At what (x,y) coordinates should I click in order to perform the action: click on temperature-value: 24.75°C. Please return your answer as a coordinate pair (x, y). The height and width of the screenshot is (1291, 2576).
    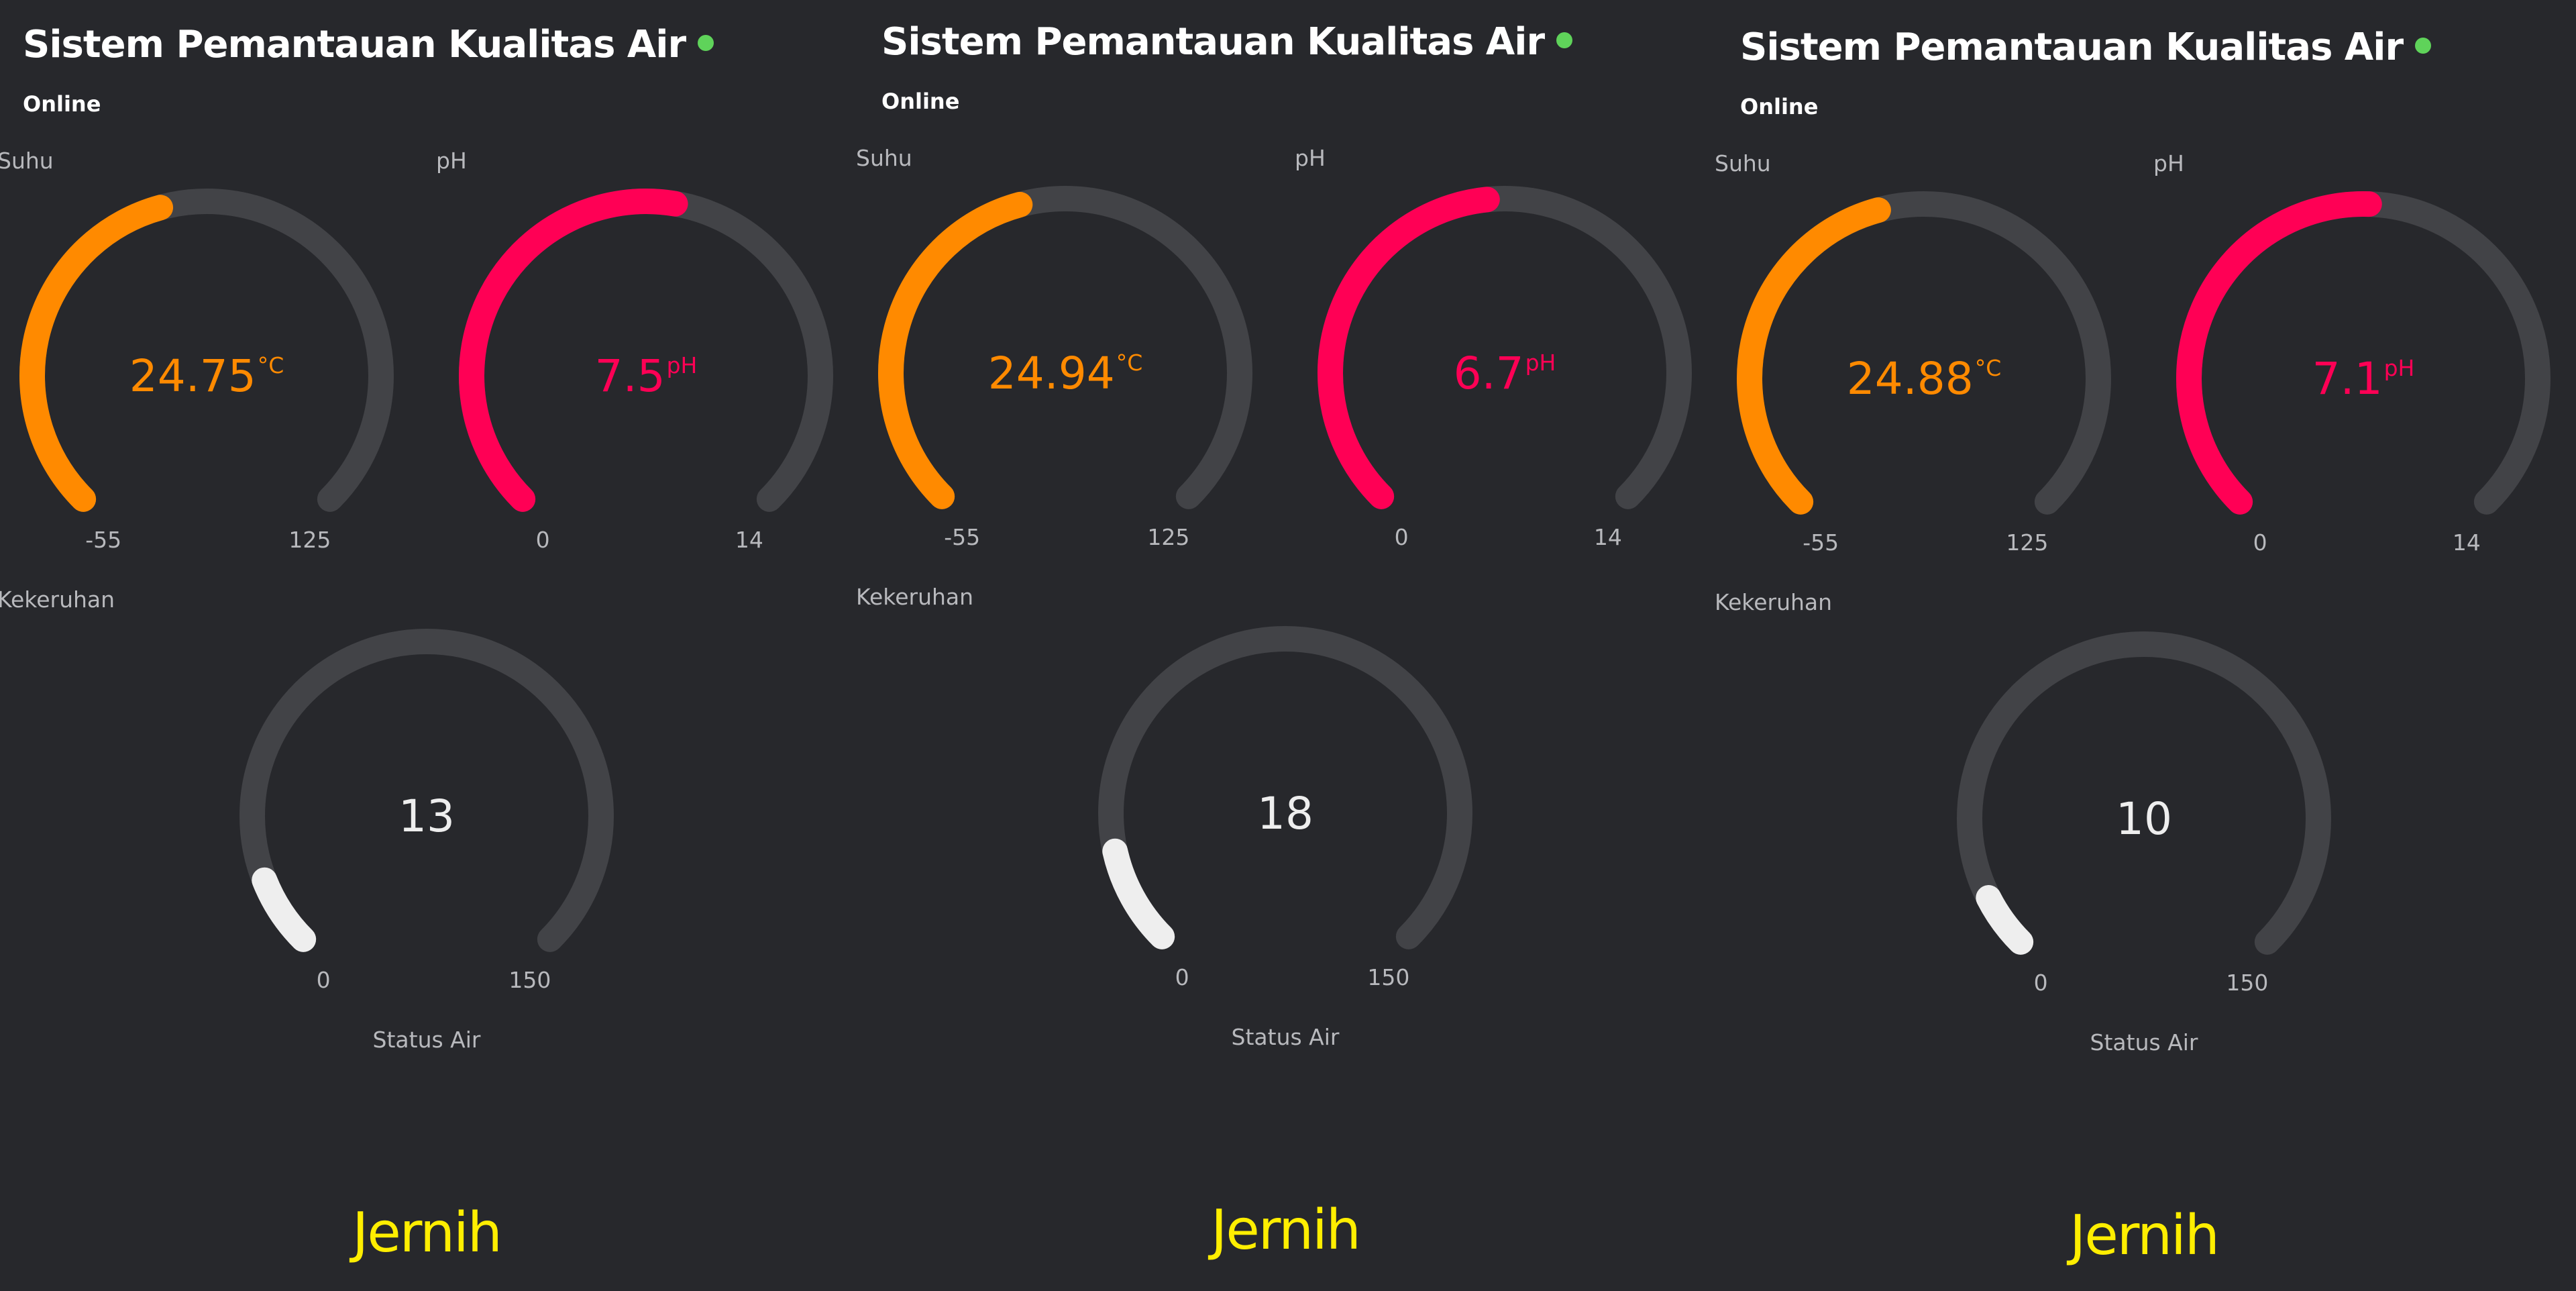
    Looking at the image, I should click on (206, 376).